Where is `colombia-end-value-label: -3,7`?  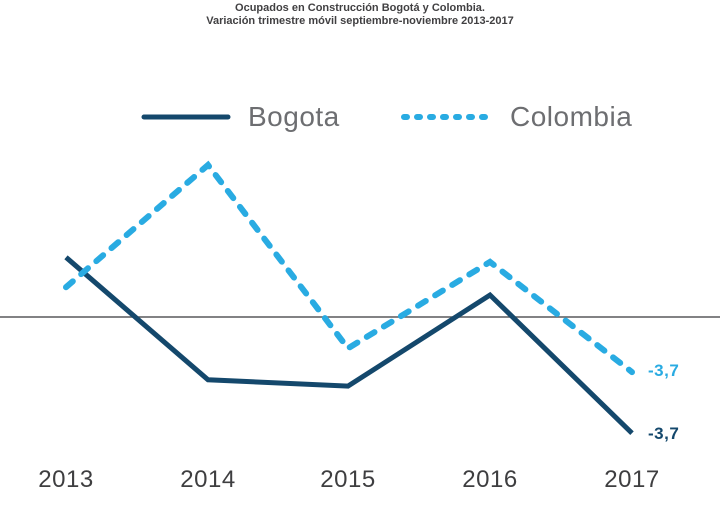 colombia-end-value-label: -3,7 is located at coordinates (664, 370).